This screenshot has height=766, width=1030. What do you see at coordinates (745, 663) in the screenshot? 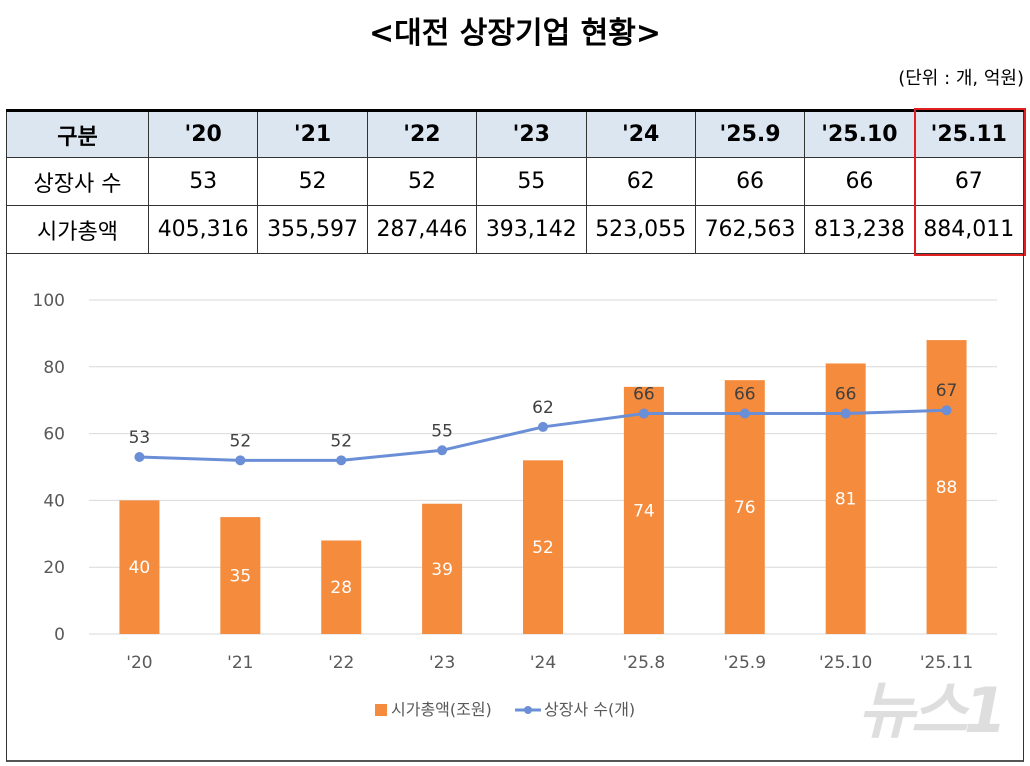
I see `x-tick-label: '25.9` at bounding box center [745, 663].